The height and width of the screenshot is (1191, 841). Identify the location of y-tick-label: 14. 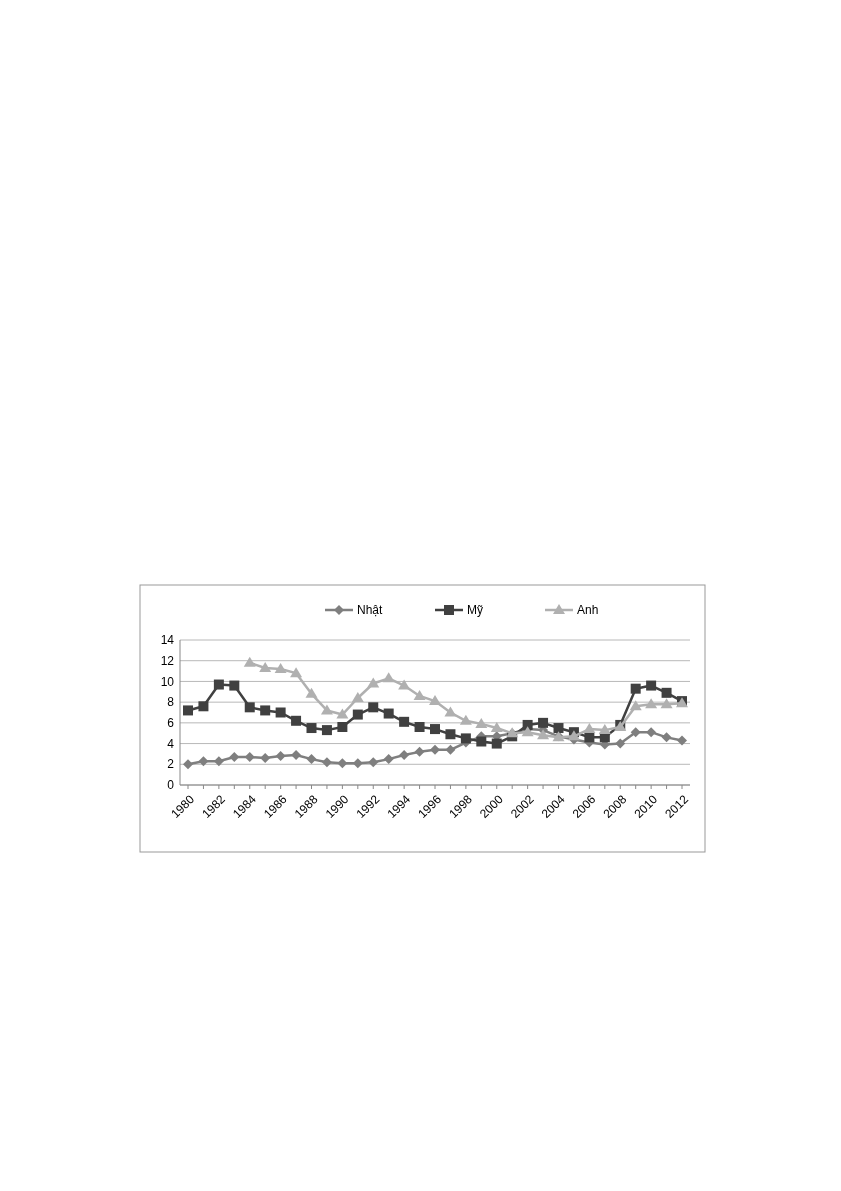
(167, 640).